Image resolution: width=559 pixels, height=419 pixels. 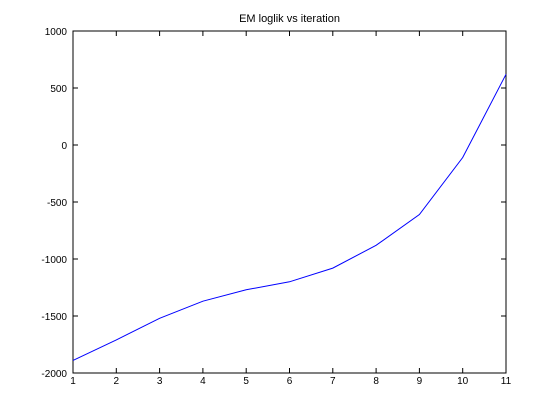 What do you see at coordinates (56, 32) in the screenshot?
I see `y-tick-label: 1000` at bounding box center [56, 32].